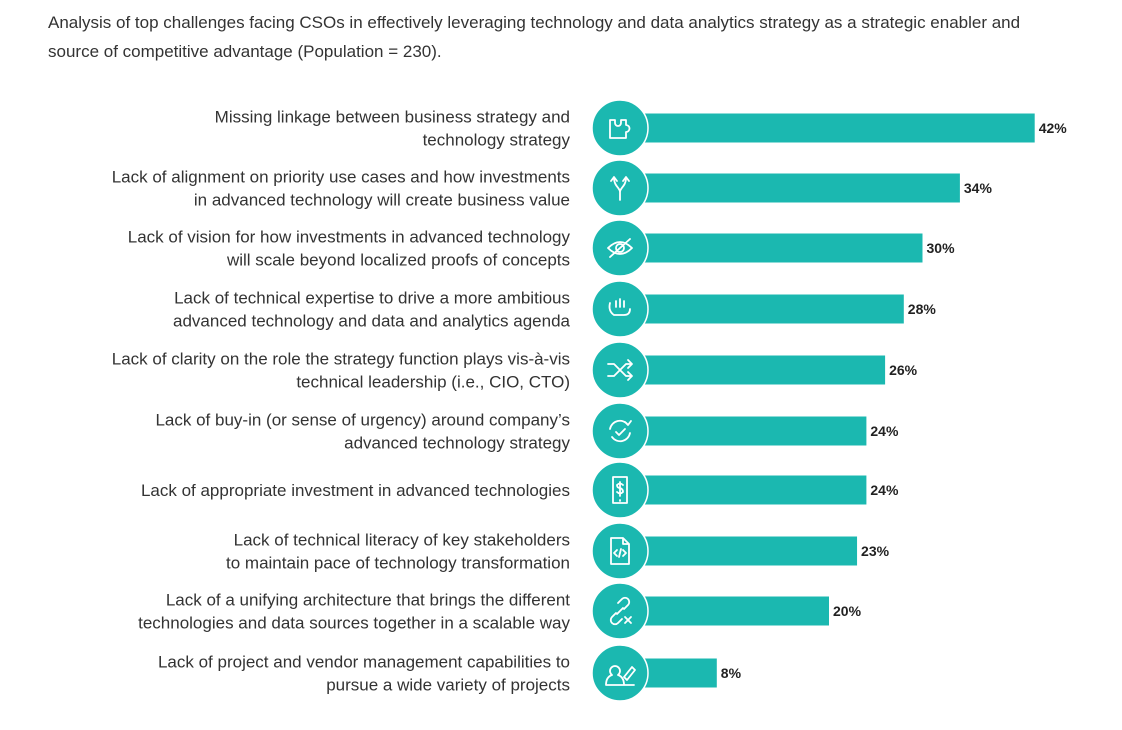 Image resolution: width=1122 pixels, height=730 pixels. What do you see at coordinates (620, 370) in the screenshot?
I see `shuffle-icon` at bounding box center [620, 370].